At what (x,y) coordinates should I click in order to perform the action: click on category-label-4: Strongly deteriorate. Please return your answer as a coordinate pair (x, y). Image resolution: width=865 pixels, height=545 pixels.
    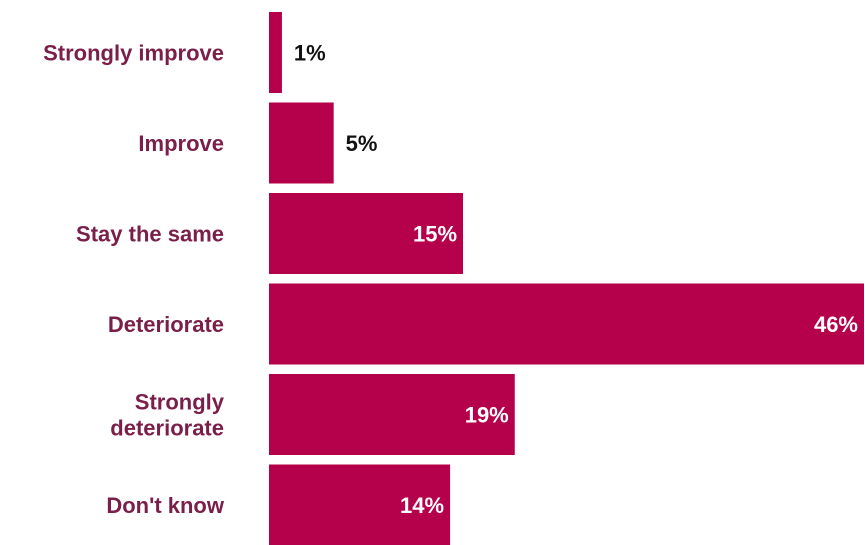
    Looking at the image, I should click on (167, 415).